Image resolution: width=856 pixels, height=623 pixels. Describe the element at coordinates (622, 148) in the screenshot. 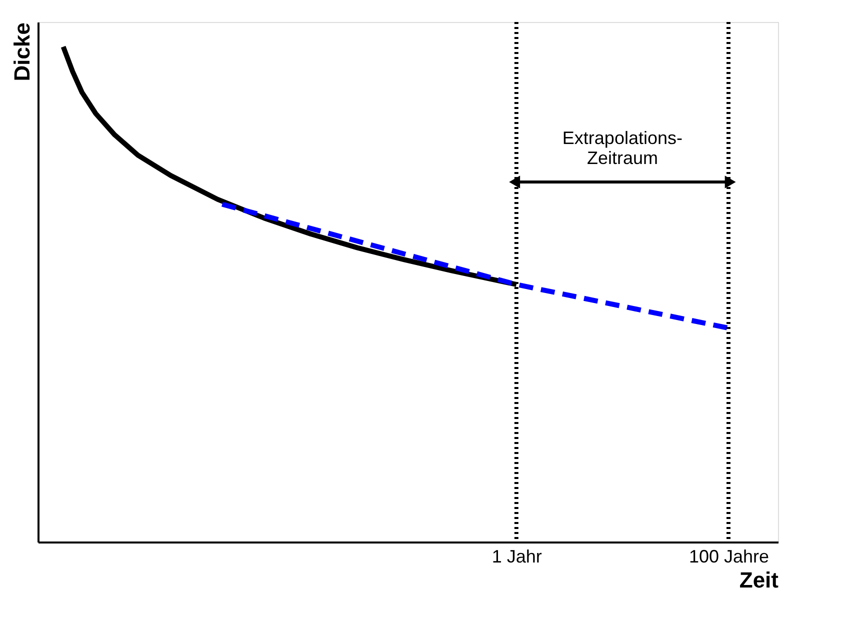

I see `annotation: Extrapolations- Zeitraum` at that location.